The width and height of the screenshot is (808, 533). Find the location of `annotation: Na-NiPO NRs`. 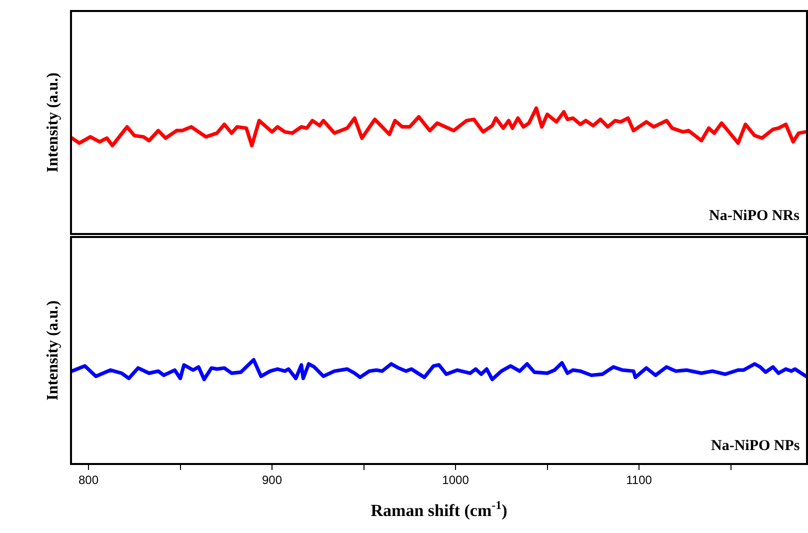

annotation: Na-NiPO NRs is located at coordinates (754, 216).